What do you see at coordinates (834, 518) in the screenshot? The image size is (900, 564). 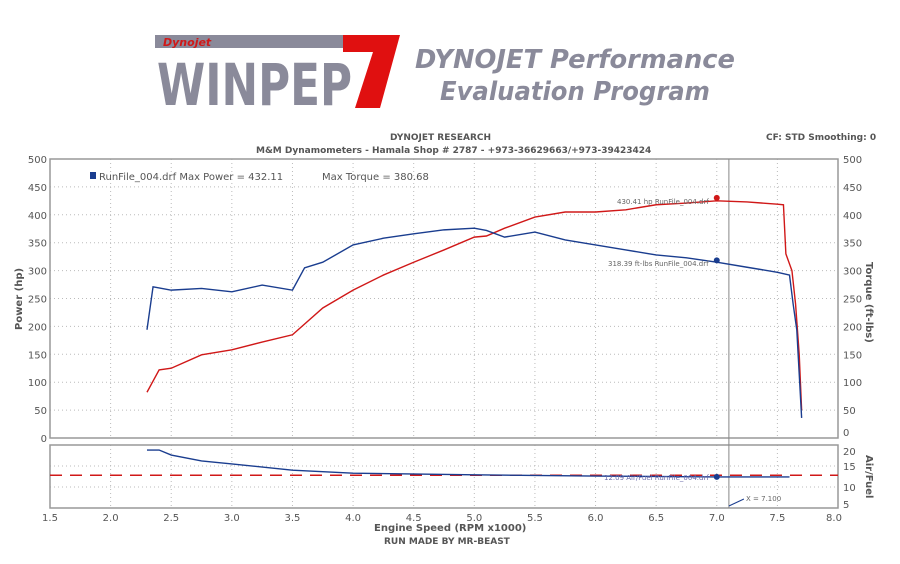 I see `x-tick-label: 8.0` at bounding box center [834, 518].